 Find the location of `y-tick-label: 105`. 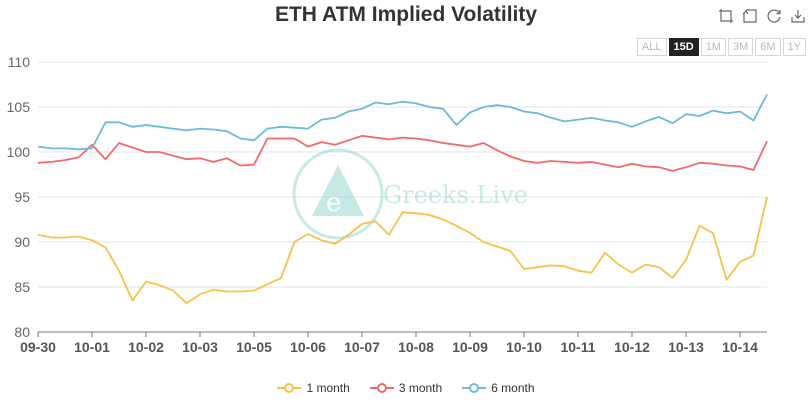

y-tick-label: 105 is located at coordinates (19, 107).